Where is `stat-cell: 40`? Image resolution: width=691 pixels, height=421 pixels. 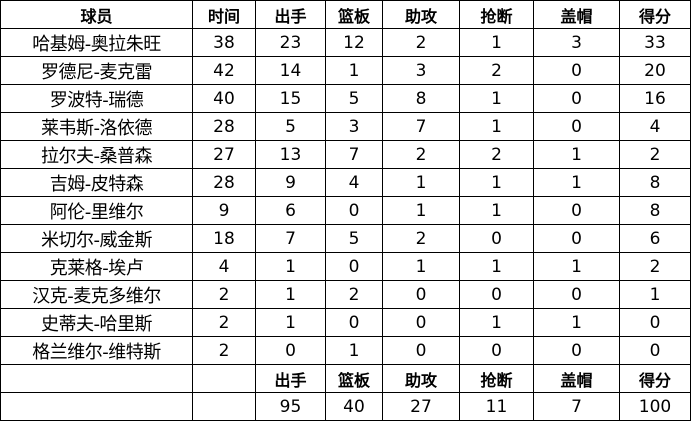
stat-cell: 40 is located at coordinates (224, 98).